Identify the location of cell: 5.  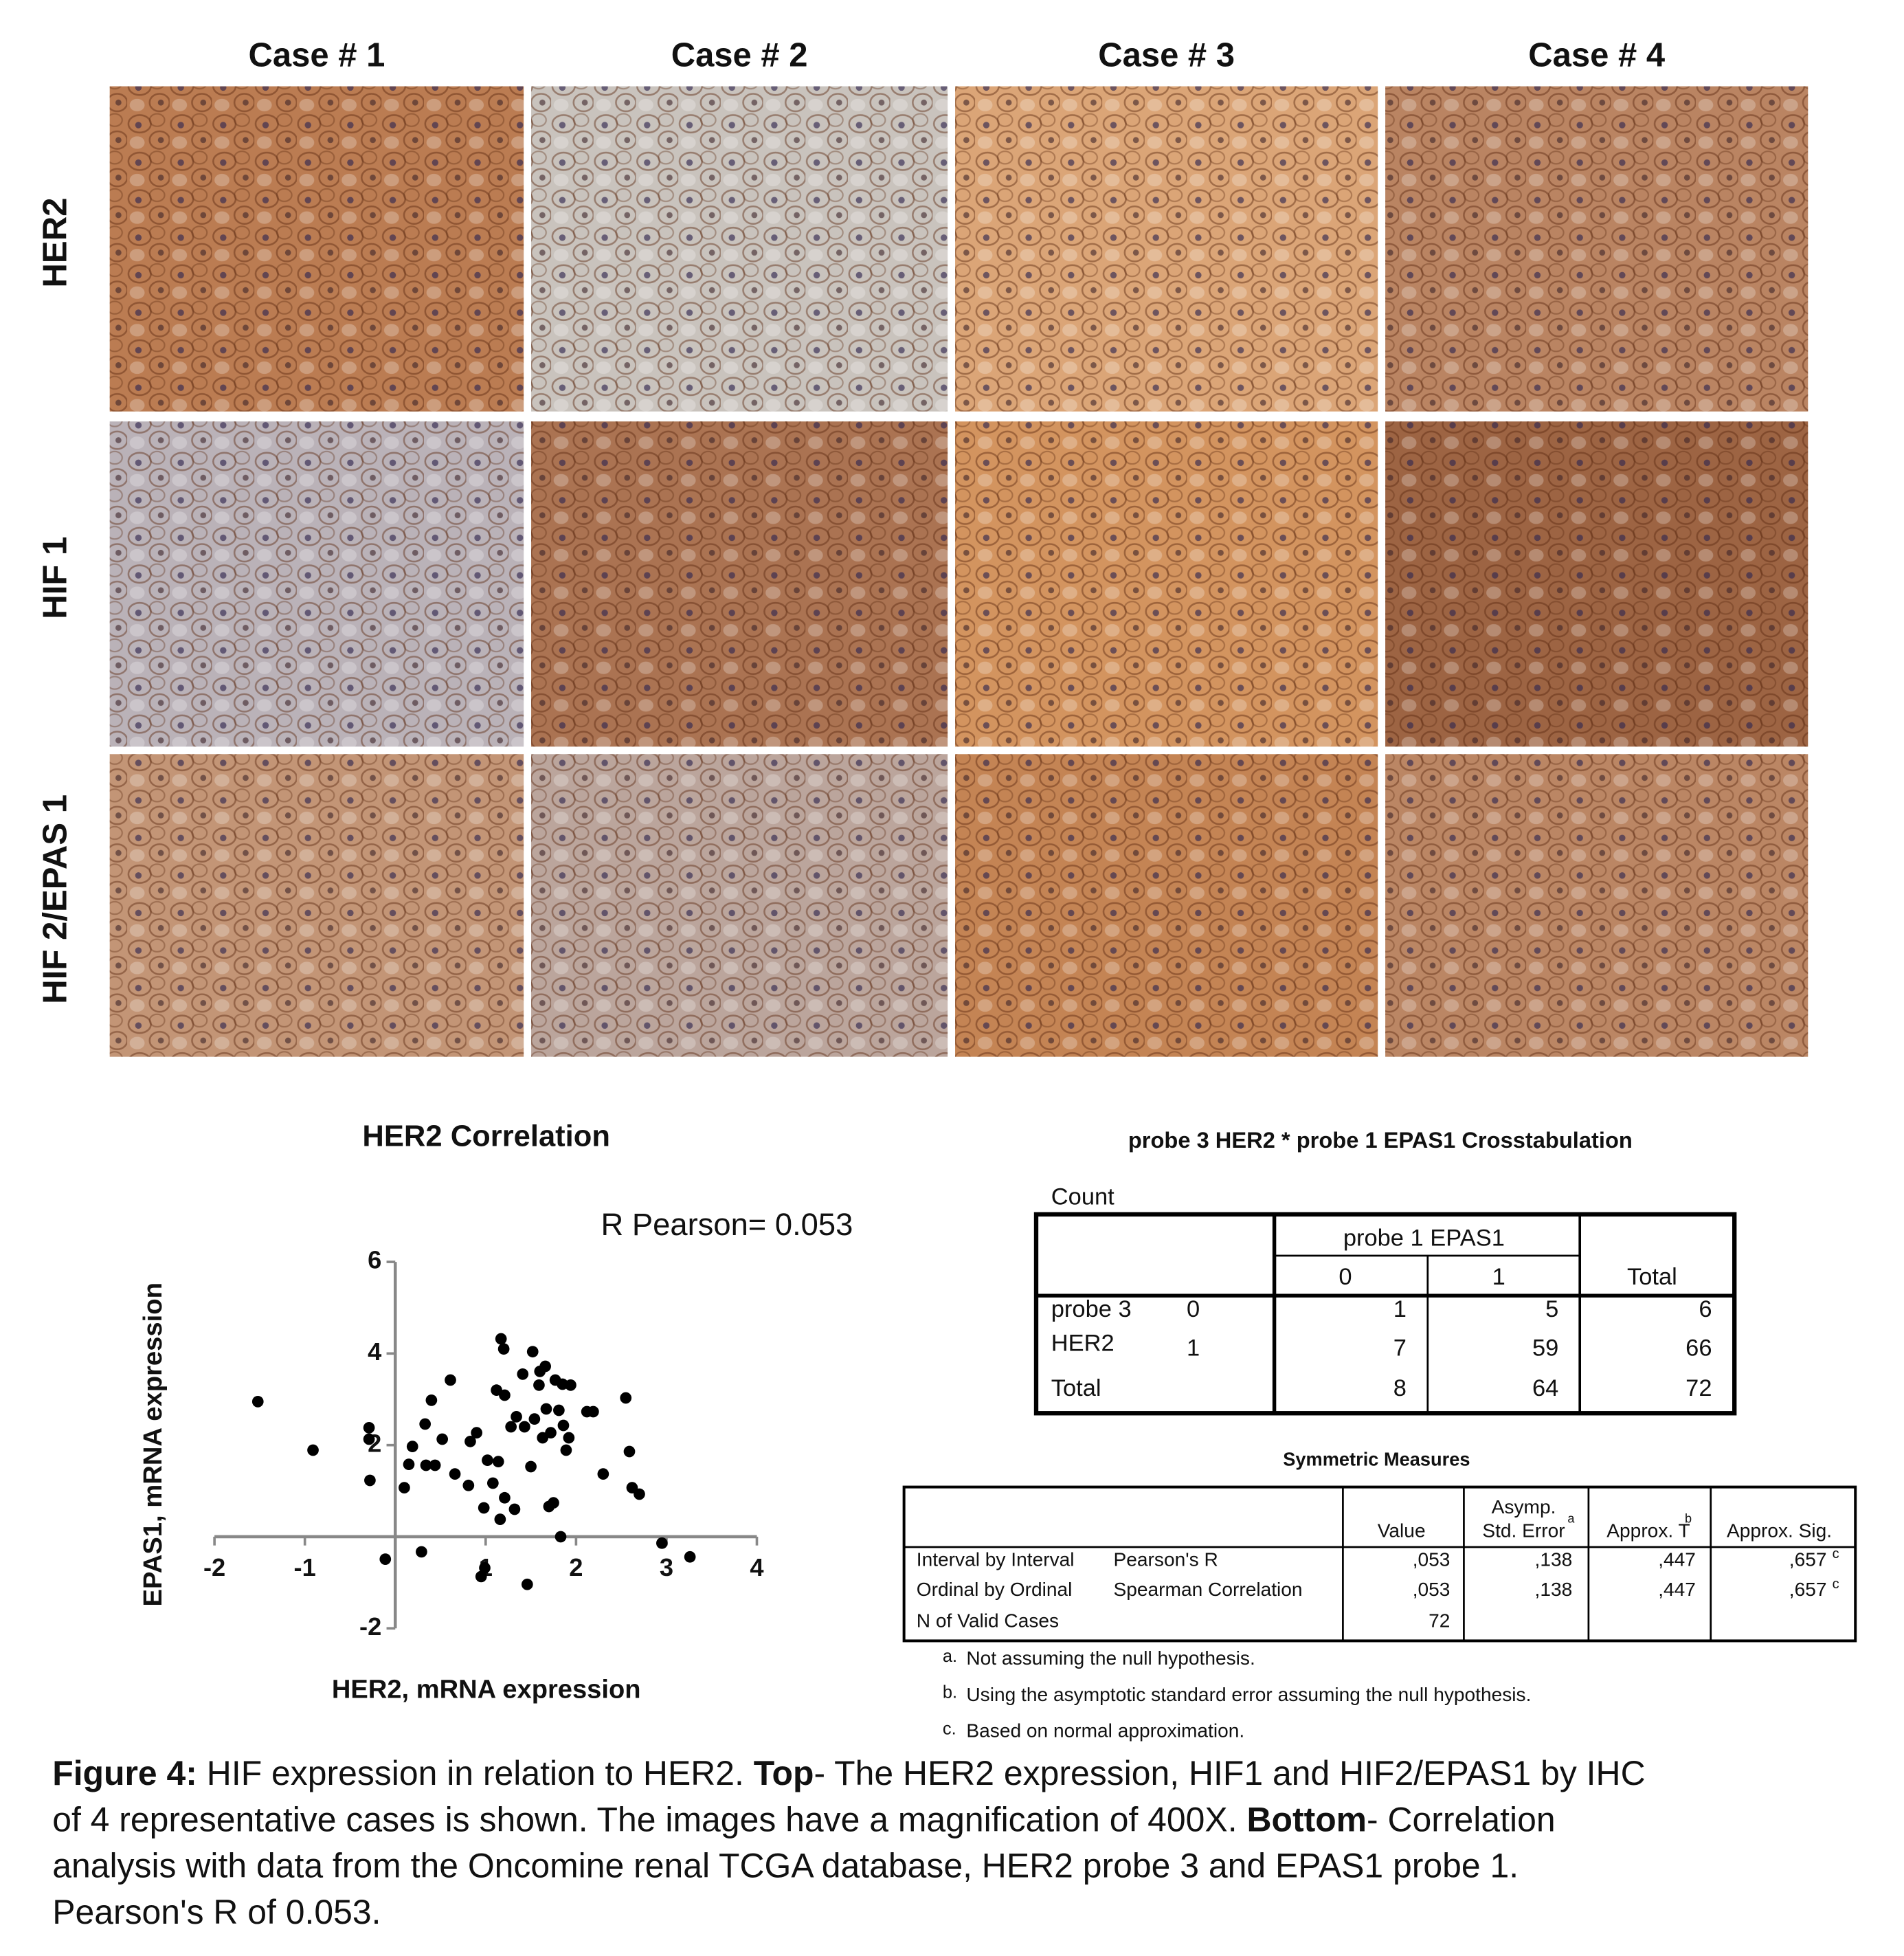
(1551, 1309).